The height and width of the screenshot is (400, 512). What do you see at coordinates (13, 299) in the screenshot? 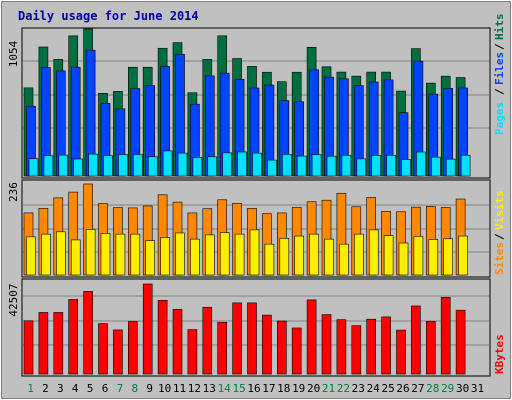
I see `y-max-label-bottom: 42507` at bounding box center [13, 299].